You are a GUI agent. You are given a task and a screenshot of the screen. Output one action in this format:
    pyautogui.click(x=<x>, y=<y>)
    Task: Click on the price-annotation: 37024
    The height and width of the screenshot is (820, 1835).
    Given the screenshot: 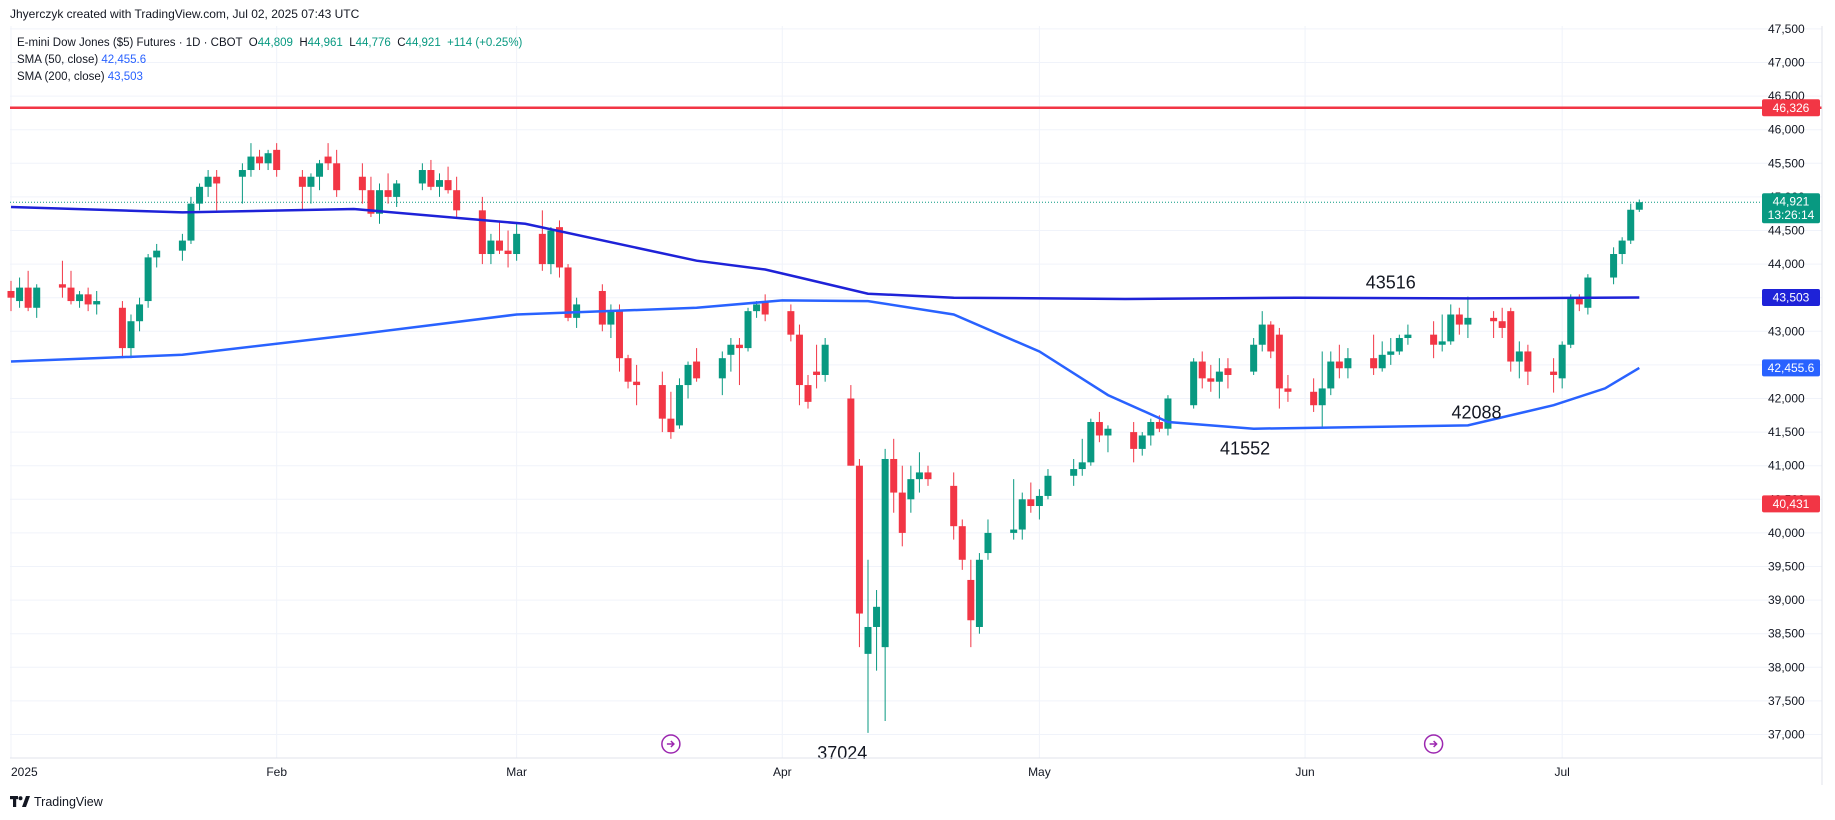 What is the action you would take?
    pyautogui.click(x=842, y=753)
    